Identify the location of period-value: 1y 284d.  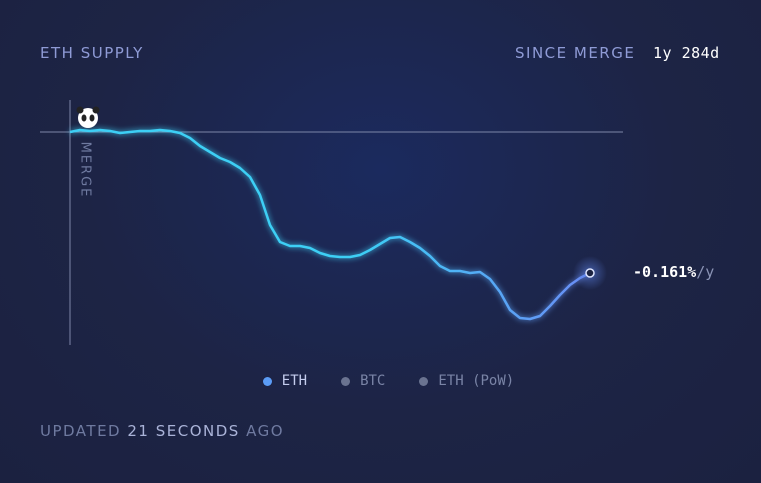
(686, 53).